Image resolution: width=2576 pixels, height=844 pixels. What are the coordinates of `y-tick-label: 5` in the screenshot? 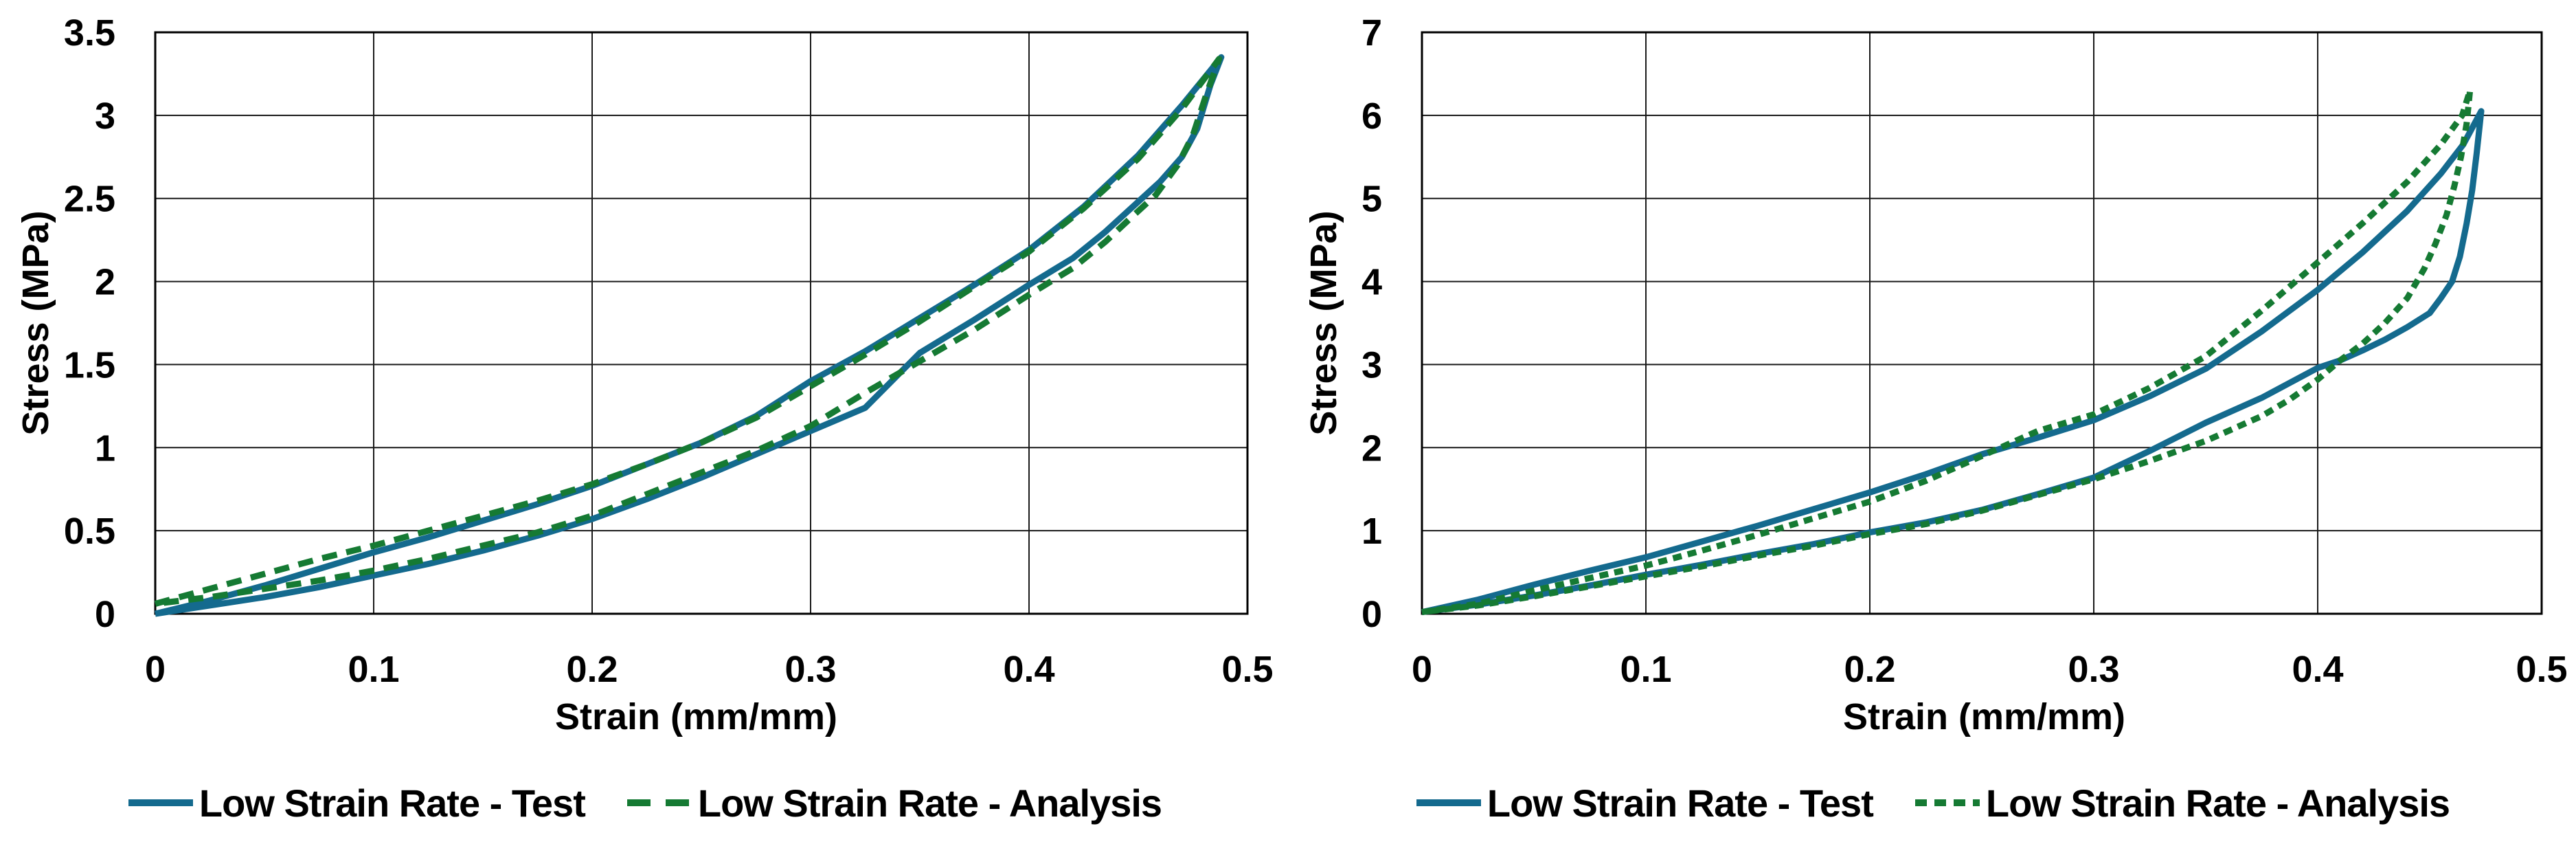 It's located at (1372, 199).